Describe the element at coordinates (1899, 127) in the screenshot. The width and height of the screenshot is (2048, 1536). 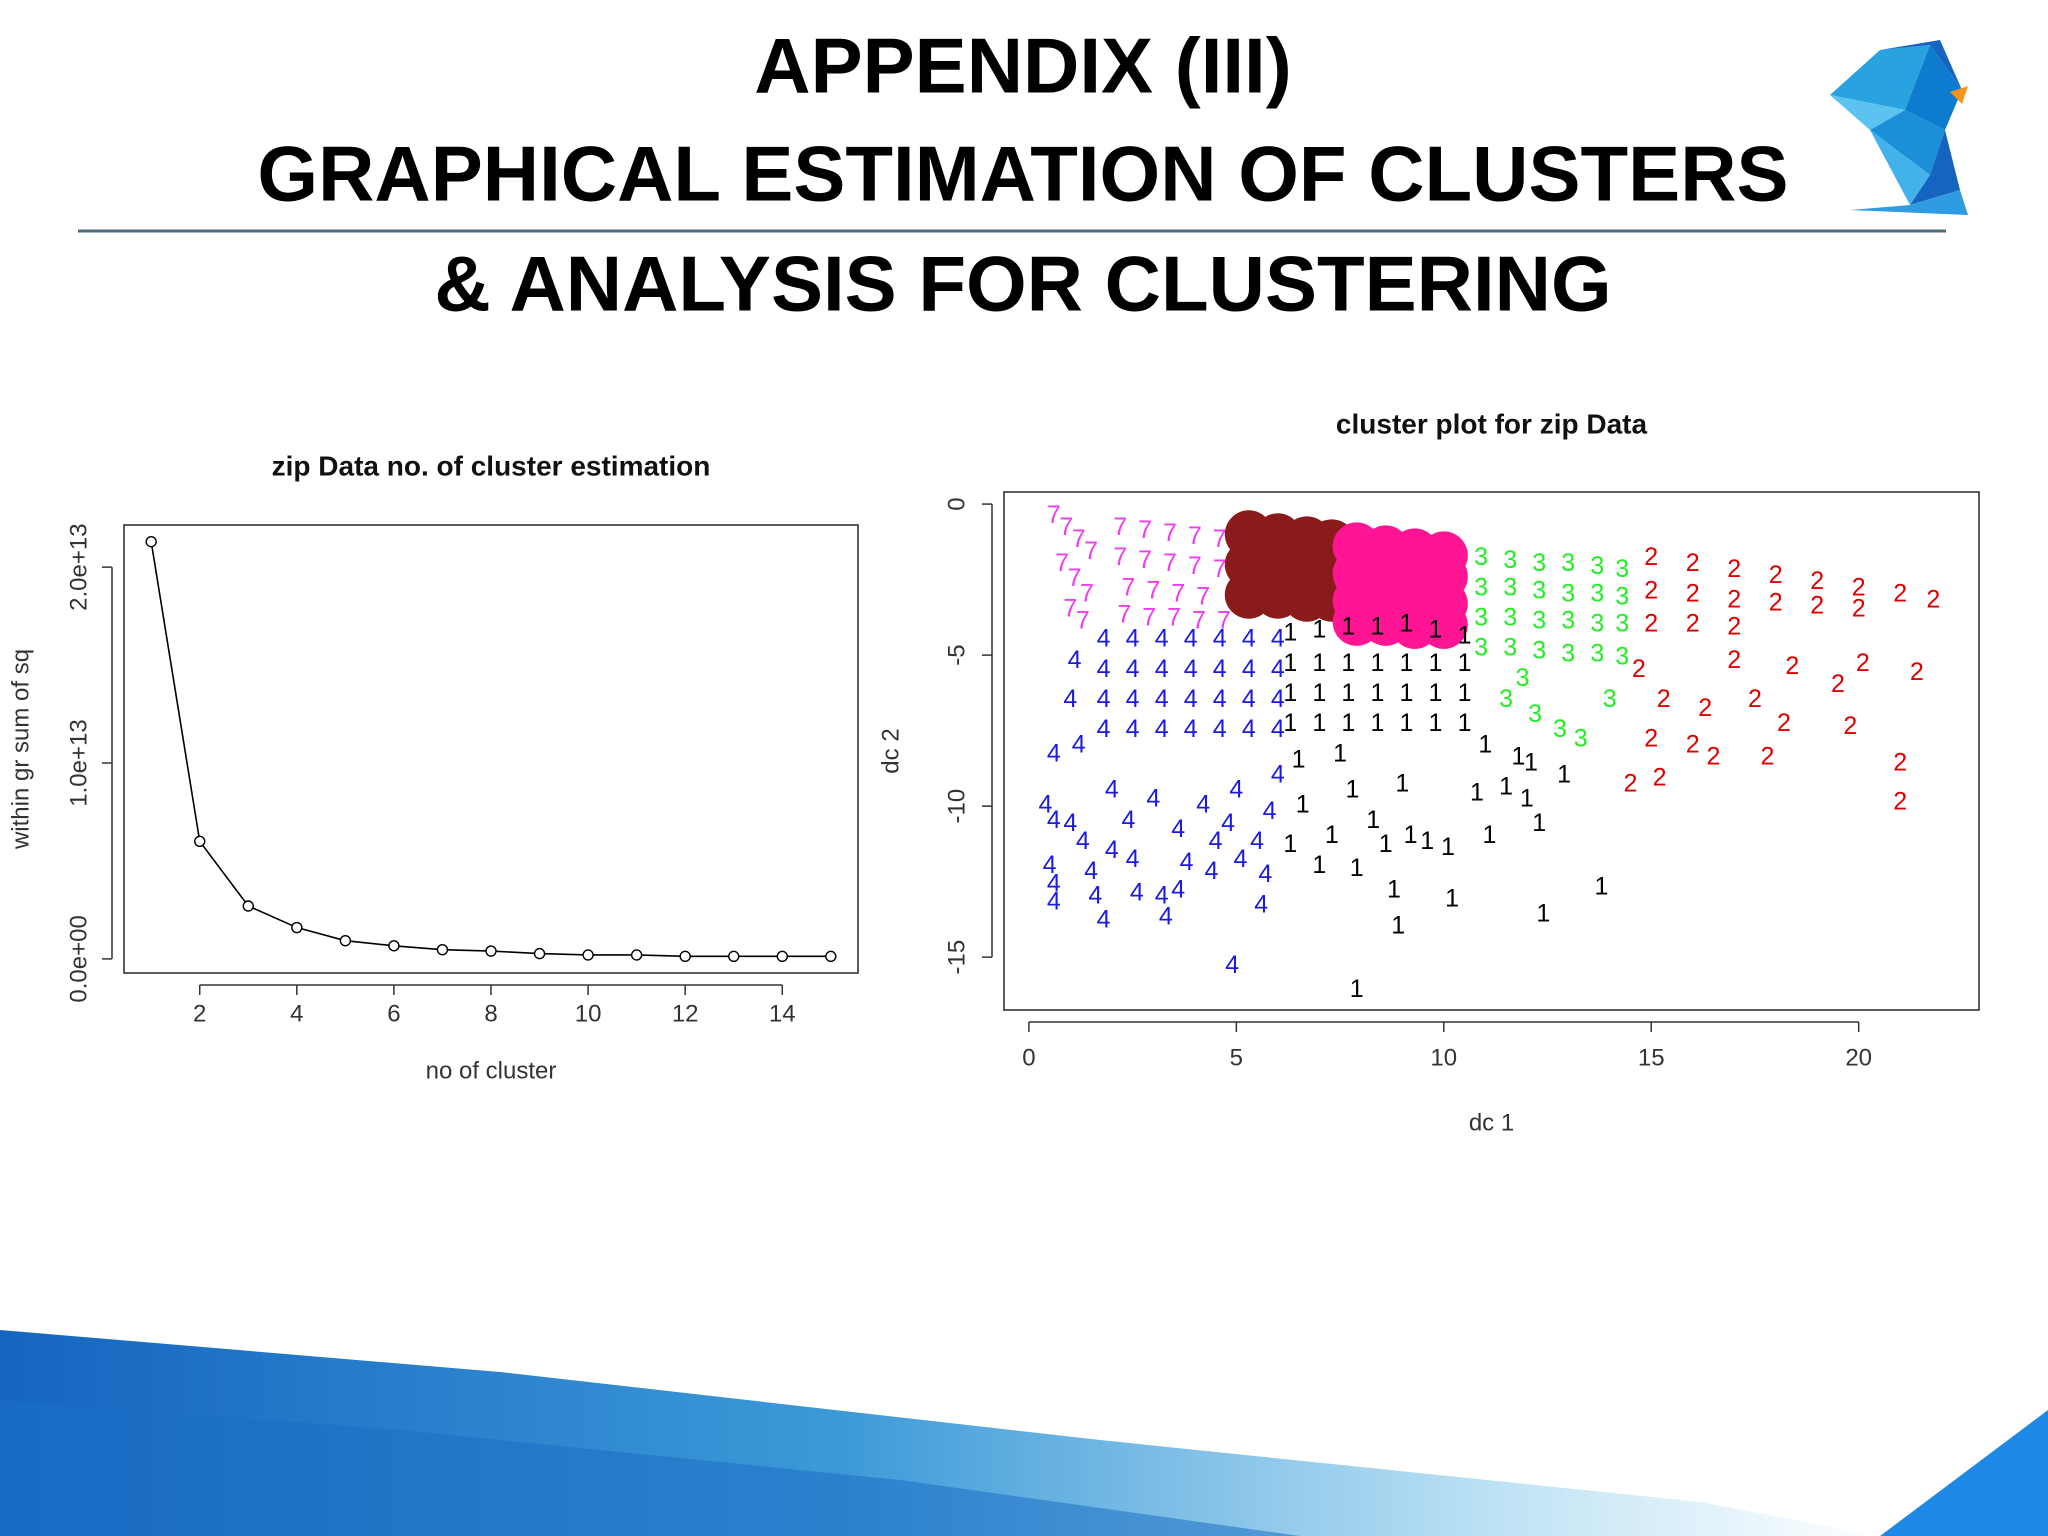
I see `logo` at that location.